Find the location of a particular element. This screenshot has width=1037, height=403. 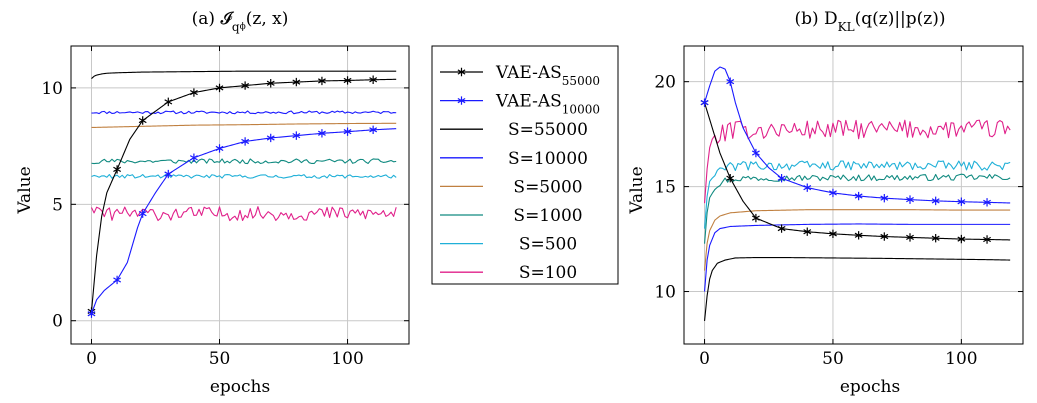

chart-title-text: (a) 𝓘 is located at coordinates (213, 19).